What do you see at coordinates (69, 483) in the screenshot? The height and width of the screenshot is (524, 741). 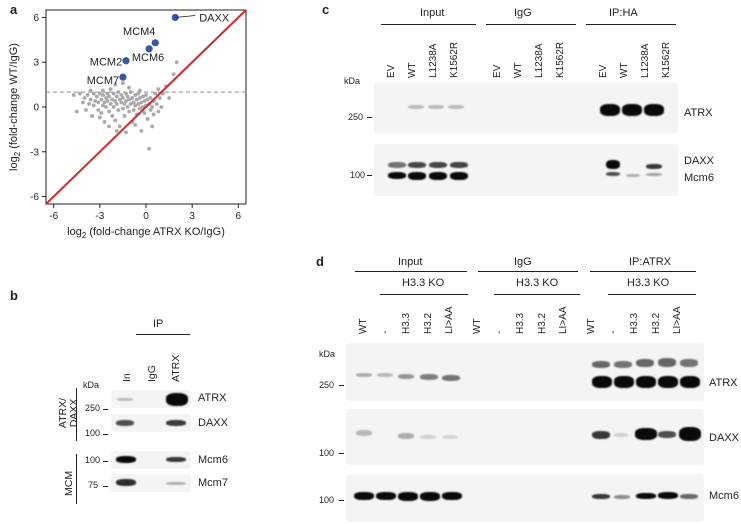 I see `group-label-mcm: MCM` at bounding box center [69, 483].